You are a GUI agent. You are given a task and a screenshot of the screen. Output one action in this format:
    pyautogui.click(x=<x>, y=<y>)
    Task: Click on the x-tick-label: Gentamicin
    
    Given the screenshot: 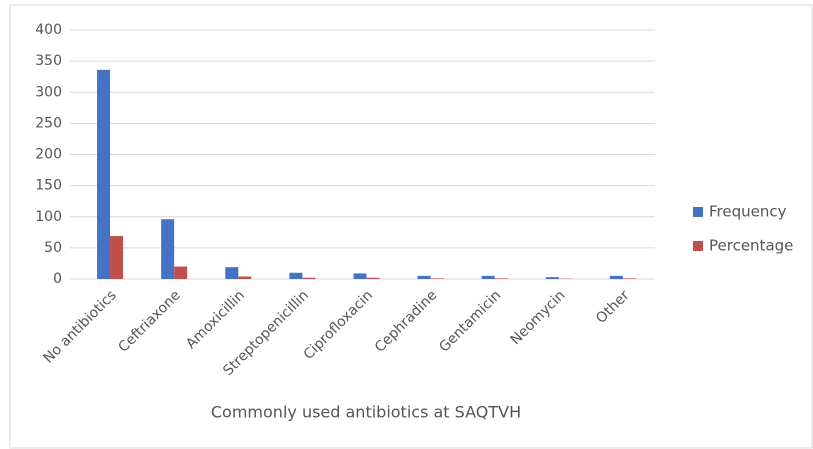 What is the action you would take?
    pyautogui.click(x=470, y=321)
    